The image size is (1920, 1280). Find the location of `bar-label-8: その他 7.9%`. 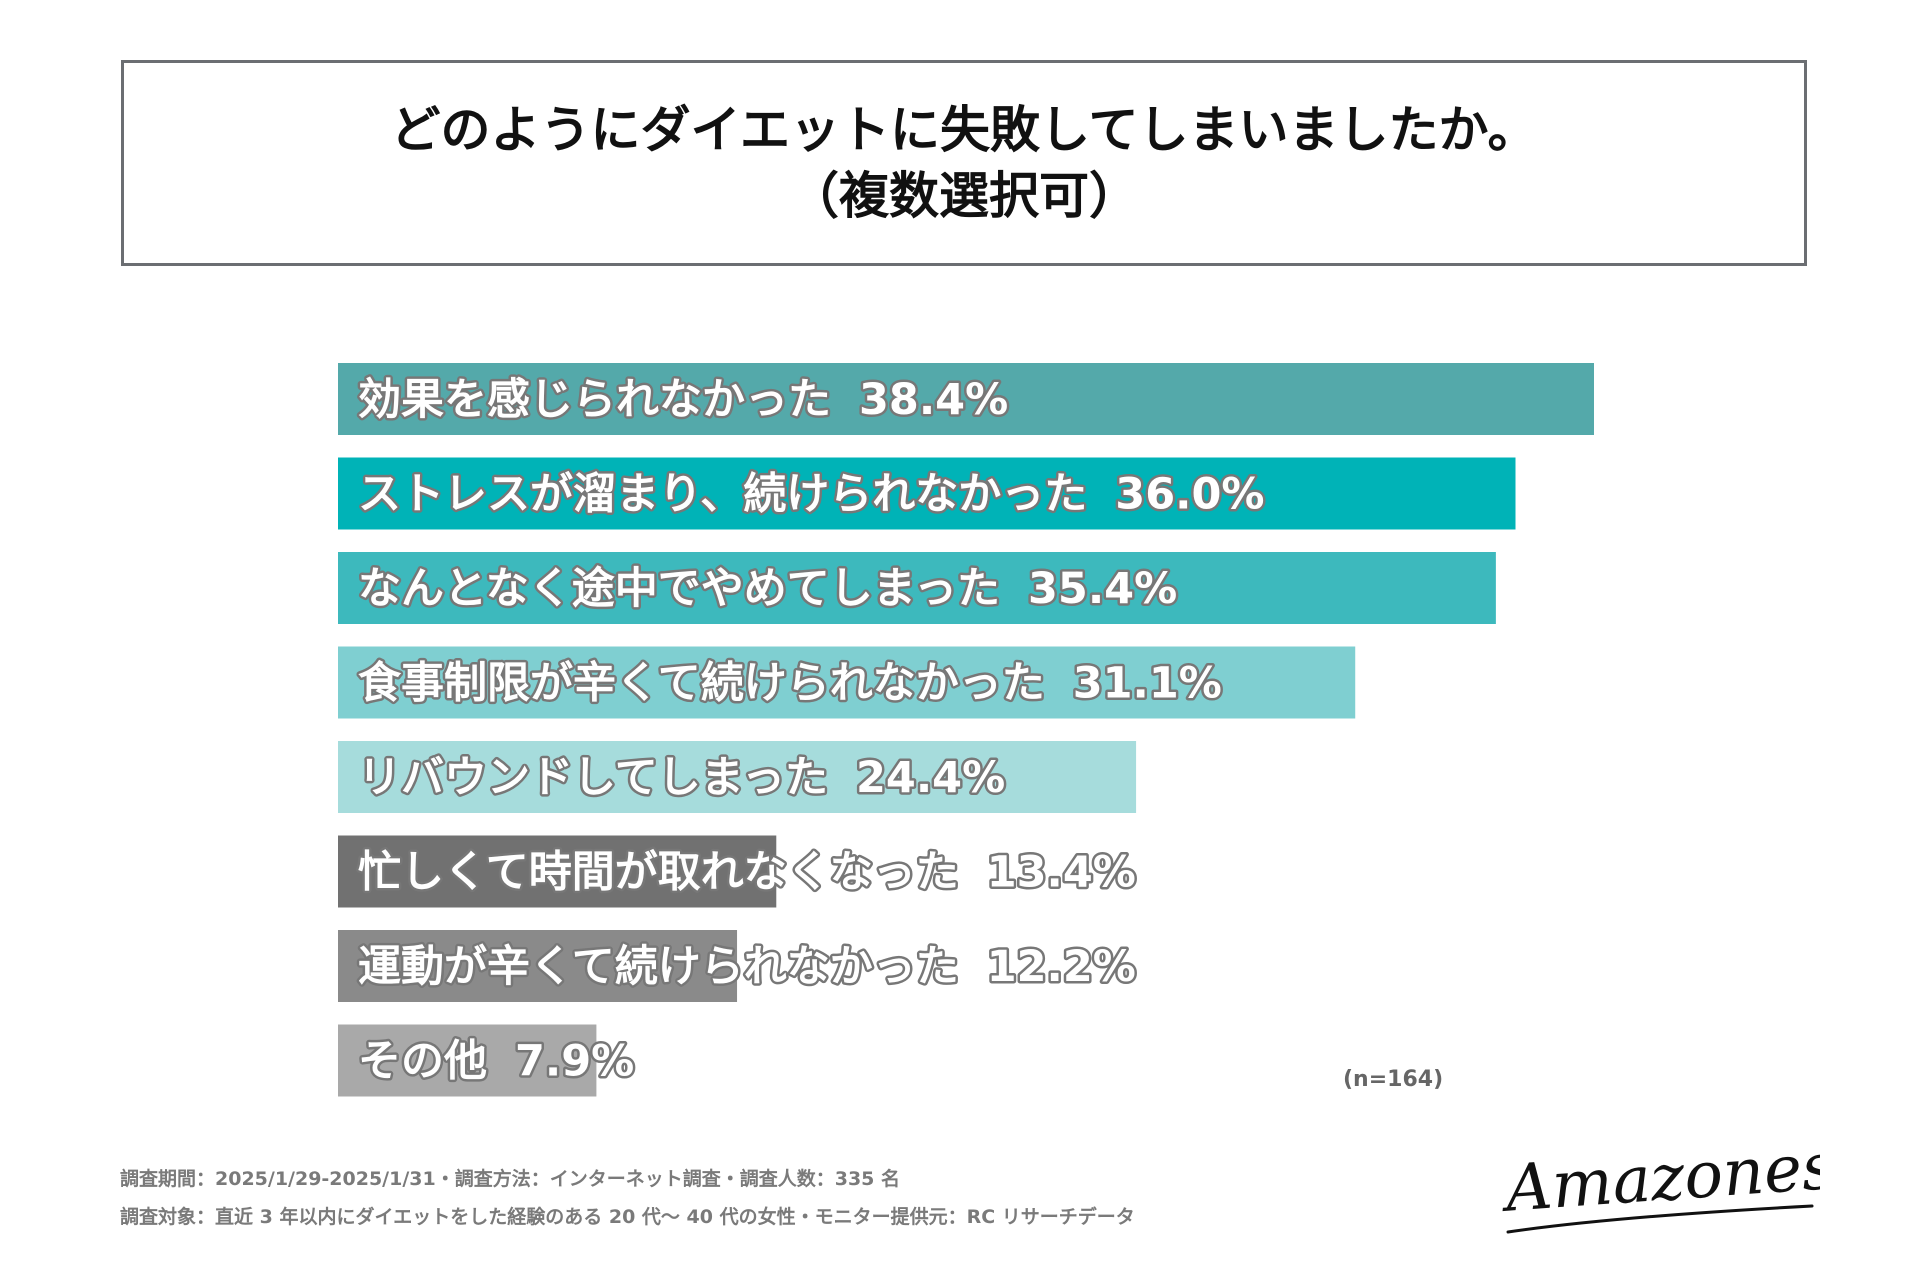

bar-label-8: その他 7.9% is located at coordinates (496, 1062).